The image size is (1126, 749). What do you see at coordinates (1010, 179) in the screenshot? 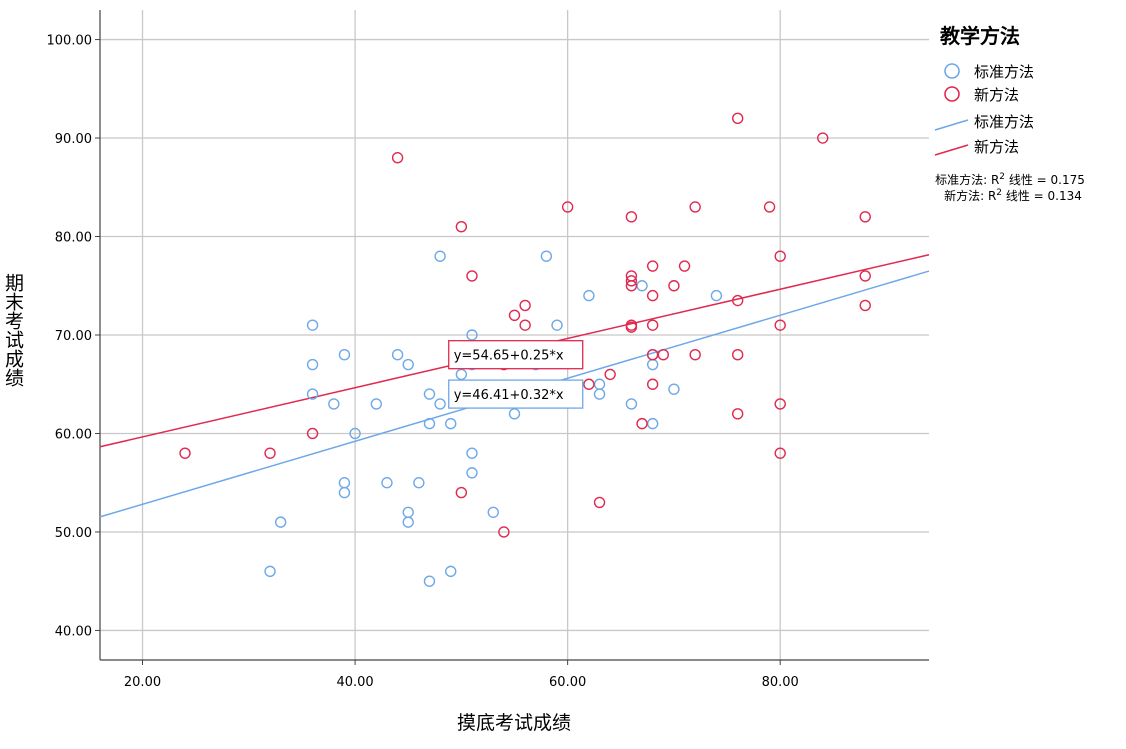
I see `r2-note-standard: 标准方法: R2 线性 = 0.175` at bounding box center [1010, 179].